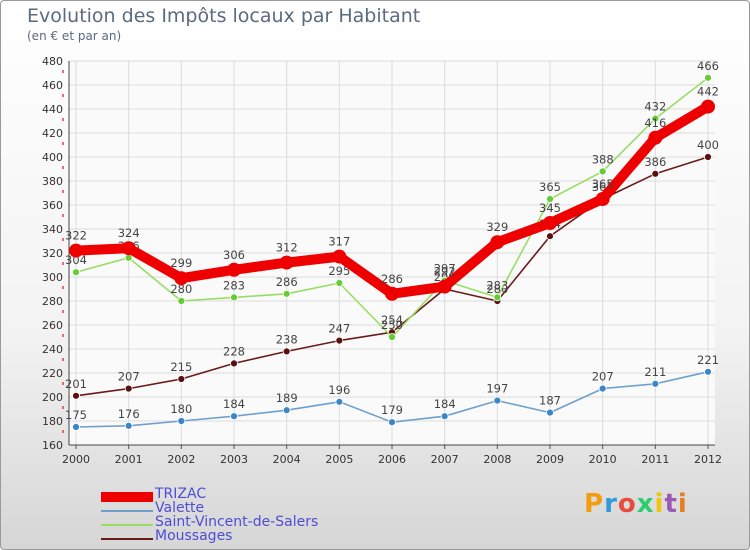  Describe the element at coordinates (550, 401) in the screenshot. I see `data-label-valette: 187` at that location.